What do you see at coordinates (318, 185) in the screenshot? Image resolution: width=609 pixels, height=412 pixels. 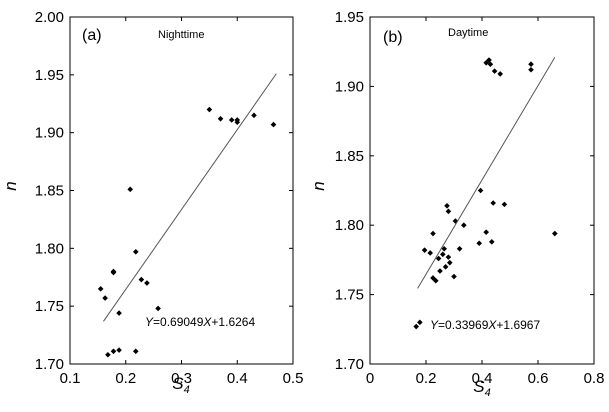 I see `y-axis-label-b: n` at bounding box center [318, 185].